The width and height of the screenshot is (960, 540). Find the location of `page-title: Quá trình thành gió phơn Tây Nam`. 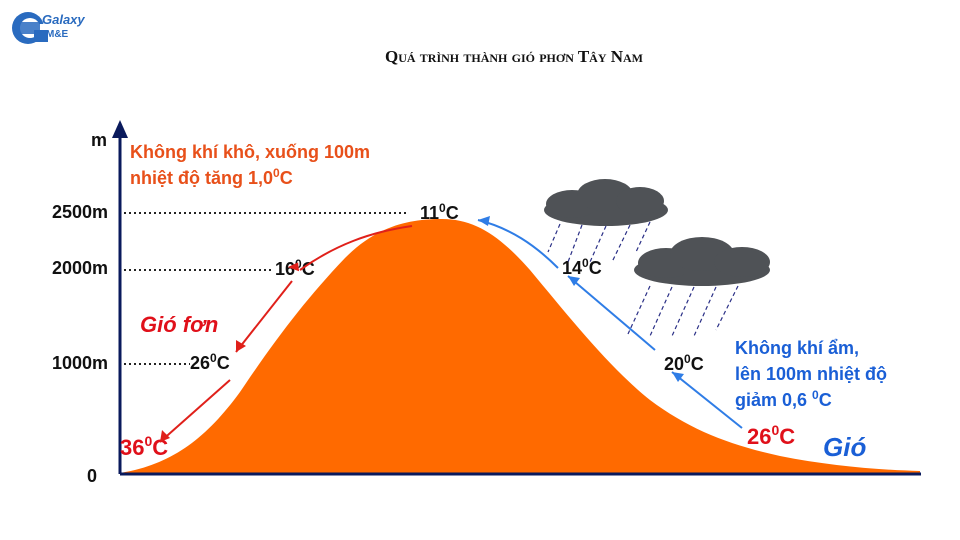

page-title: Quá trình thành gió phơn Tây Nam is located at coordinates (514, 56).